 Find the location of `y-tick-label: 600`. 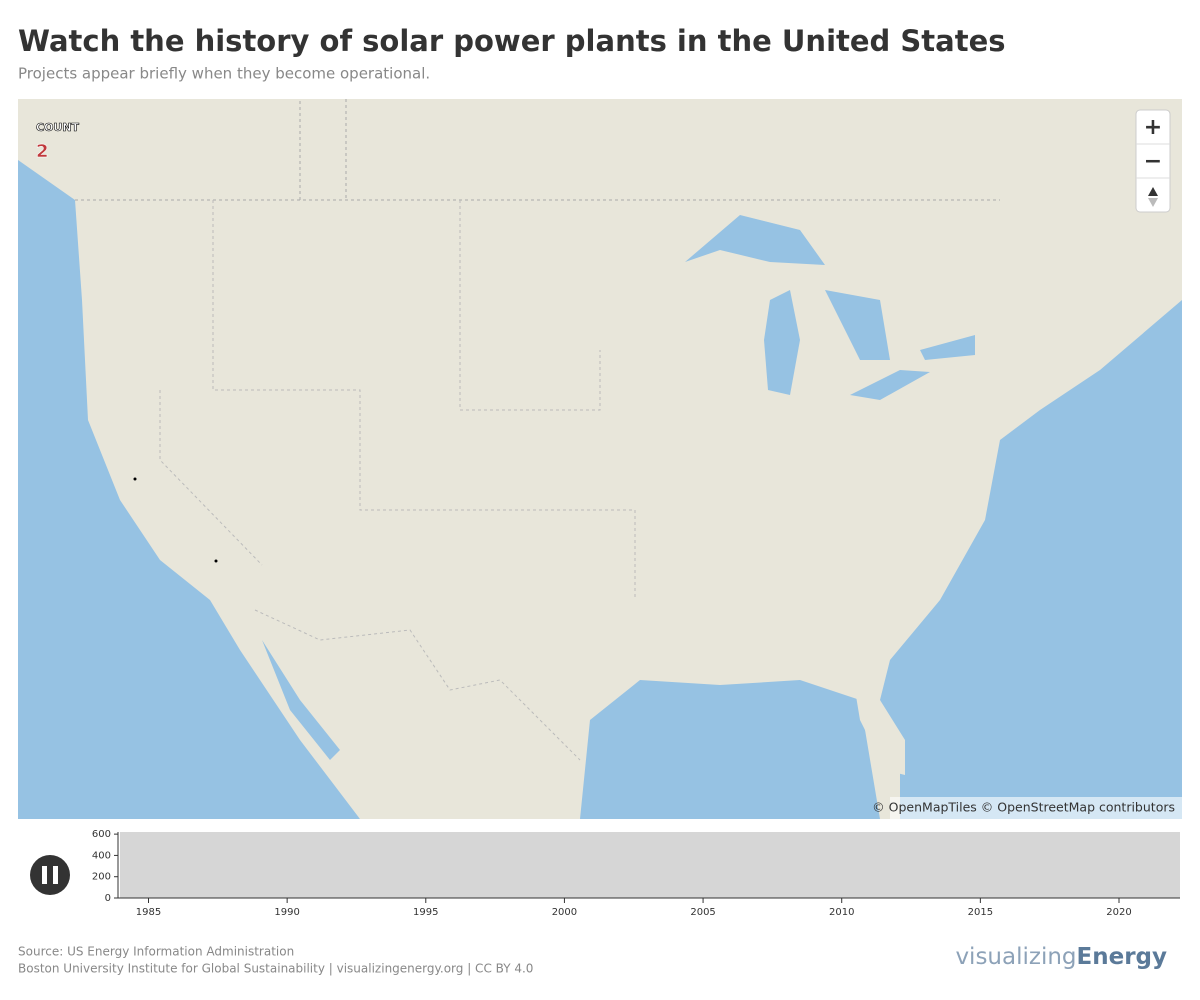

y-tick-label: 600 is located at coordinates (101, 834).